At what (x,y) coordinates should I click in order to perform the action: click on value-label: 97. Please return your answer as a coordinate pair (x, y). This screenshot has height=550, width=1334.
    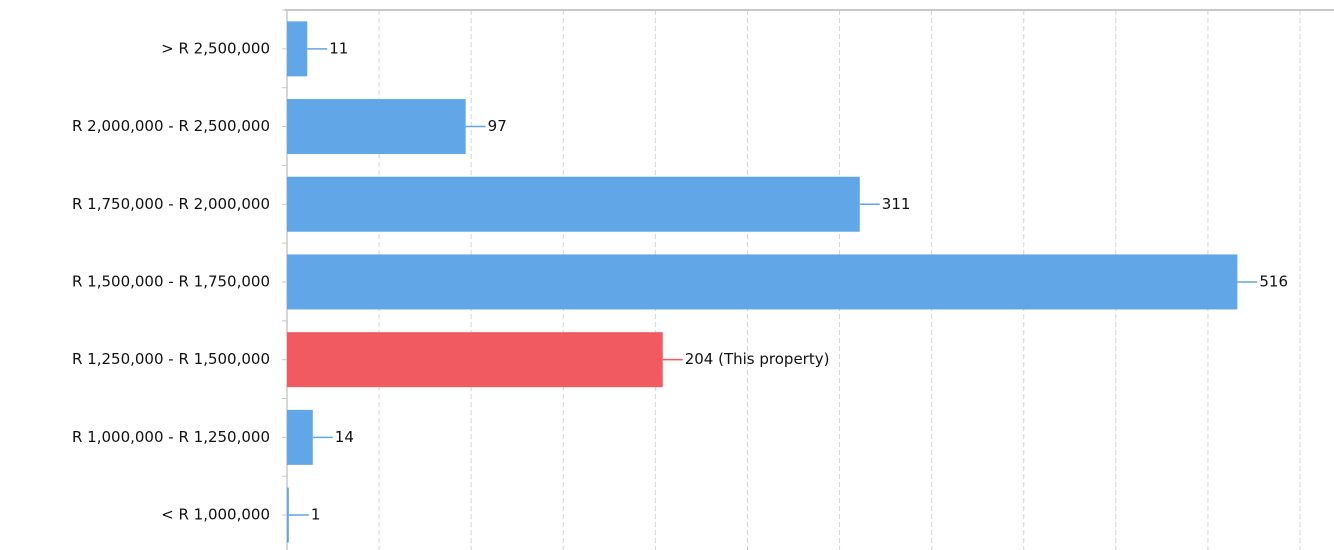
    Looking at the image, I should click on (497, 126).